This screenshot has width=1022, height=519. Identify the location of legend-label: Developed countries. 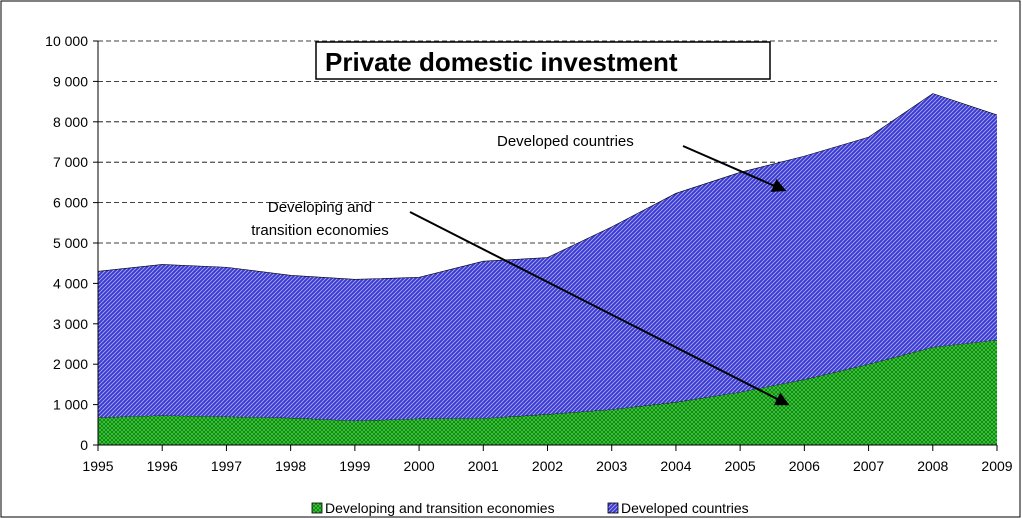
(685, 508).